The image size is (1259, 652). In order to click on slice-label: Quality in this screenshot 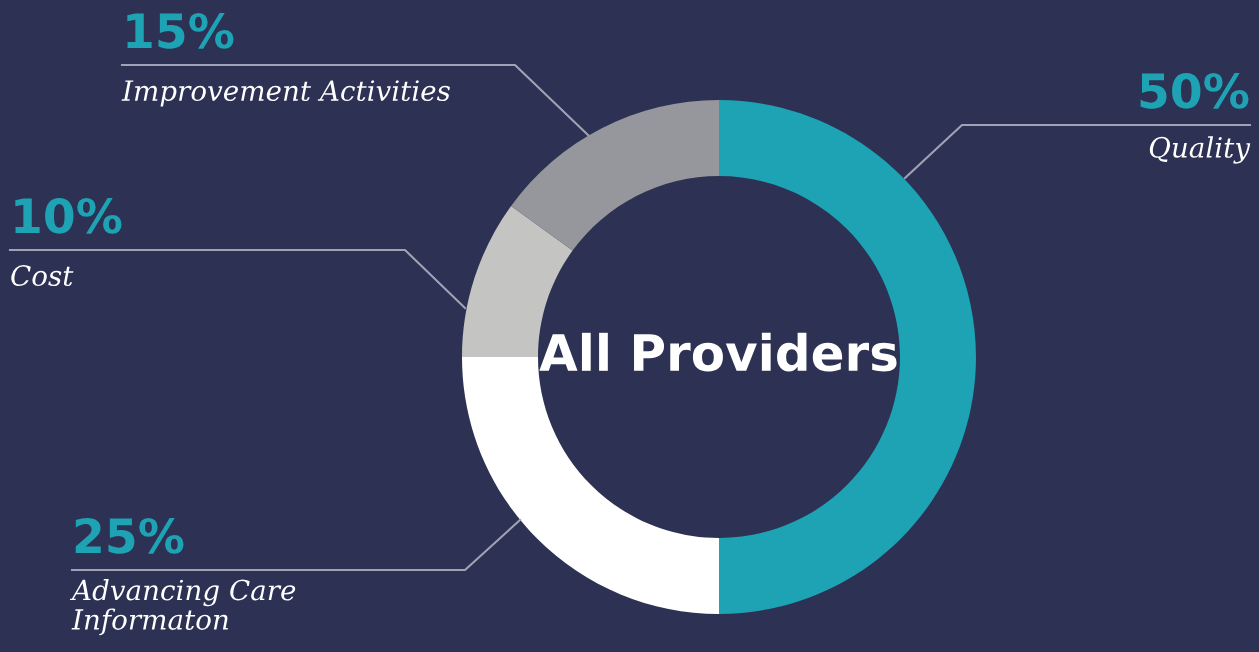, I will do `click(1200, 150)`.